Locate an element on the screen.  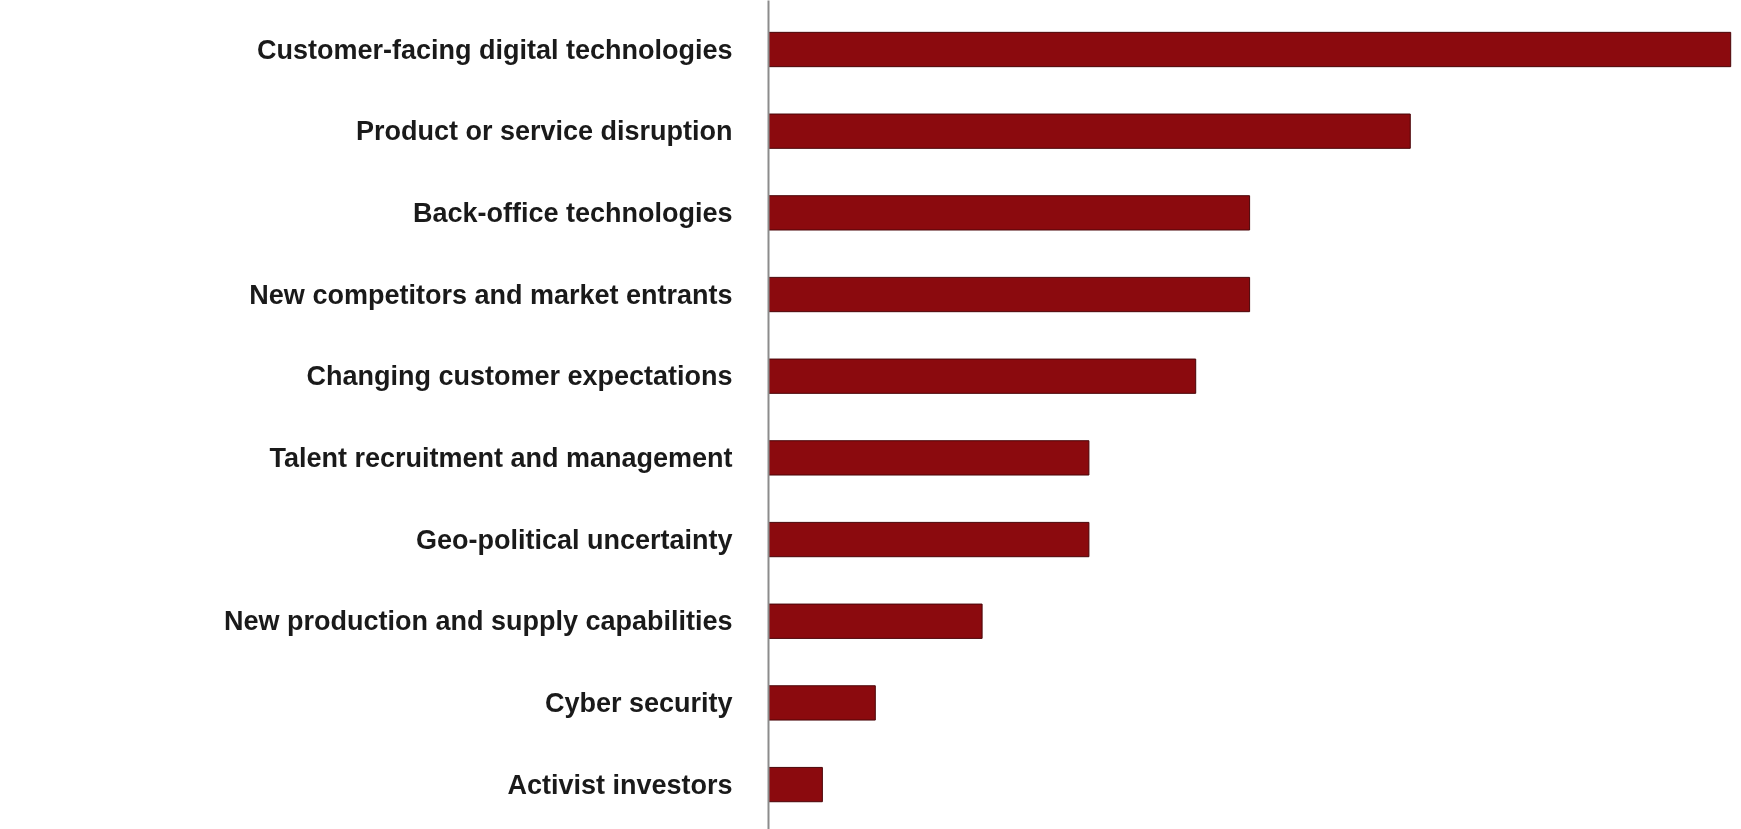
y-tick-label: Talent recruitment and management is located at coordinates (501, 457).